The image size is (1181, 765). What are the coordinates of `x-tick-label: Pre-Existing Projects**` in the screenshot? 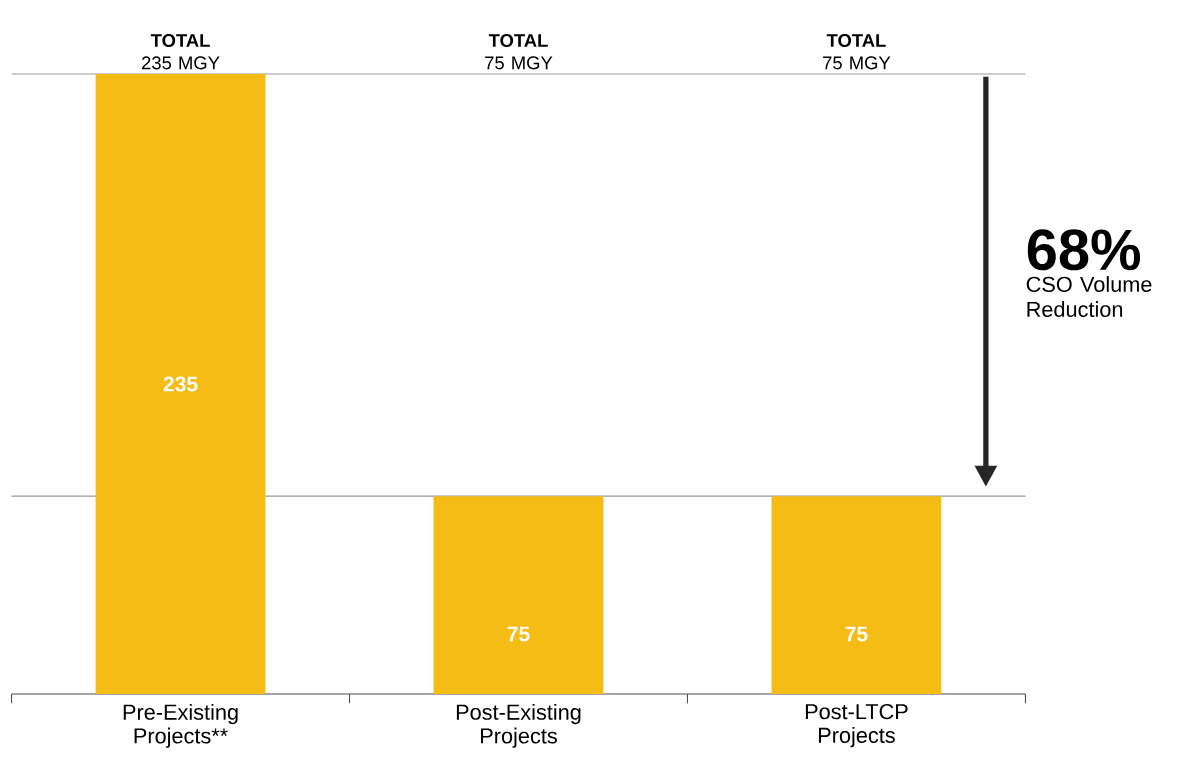 It's located at (180, 725).